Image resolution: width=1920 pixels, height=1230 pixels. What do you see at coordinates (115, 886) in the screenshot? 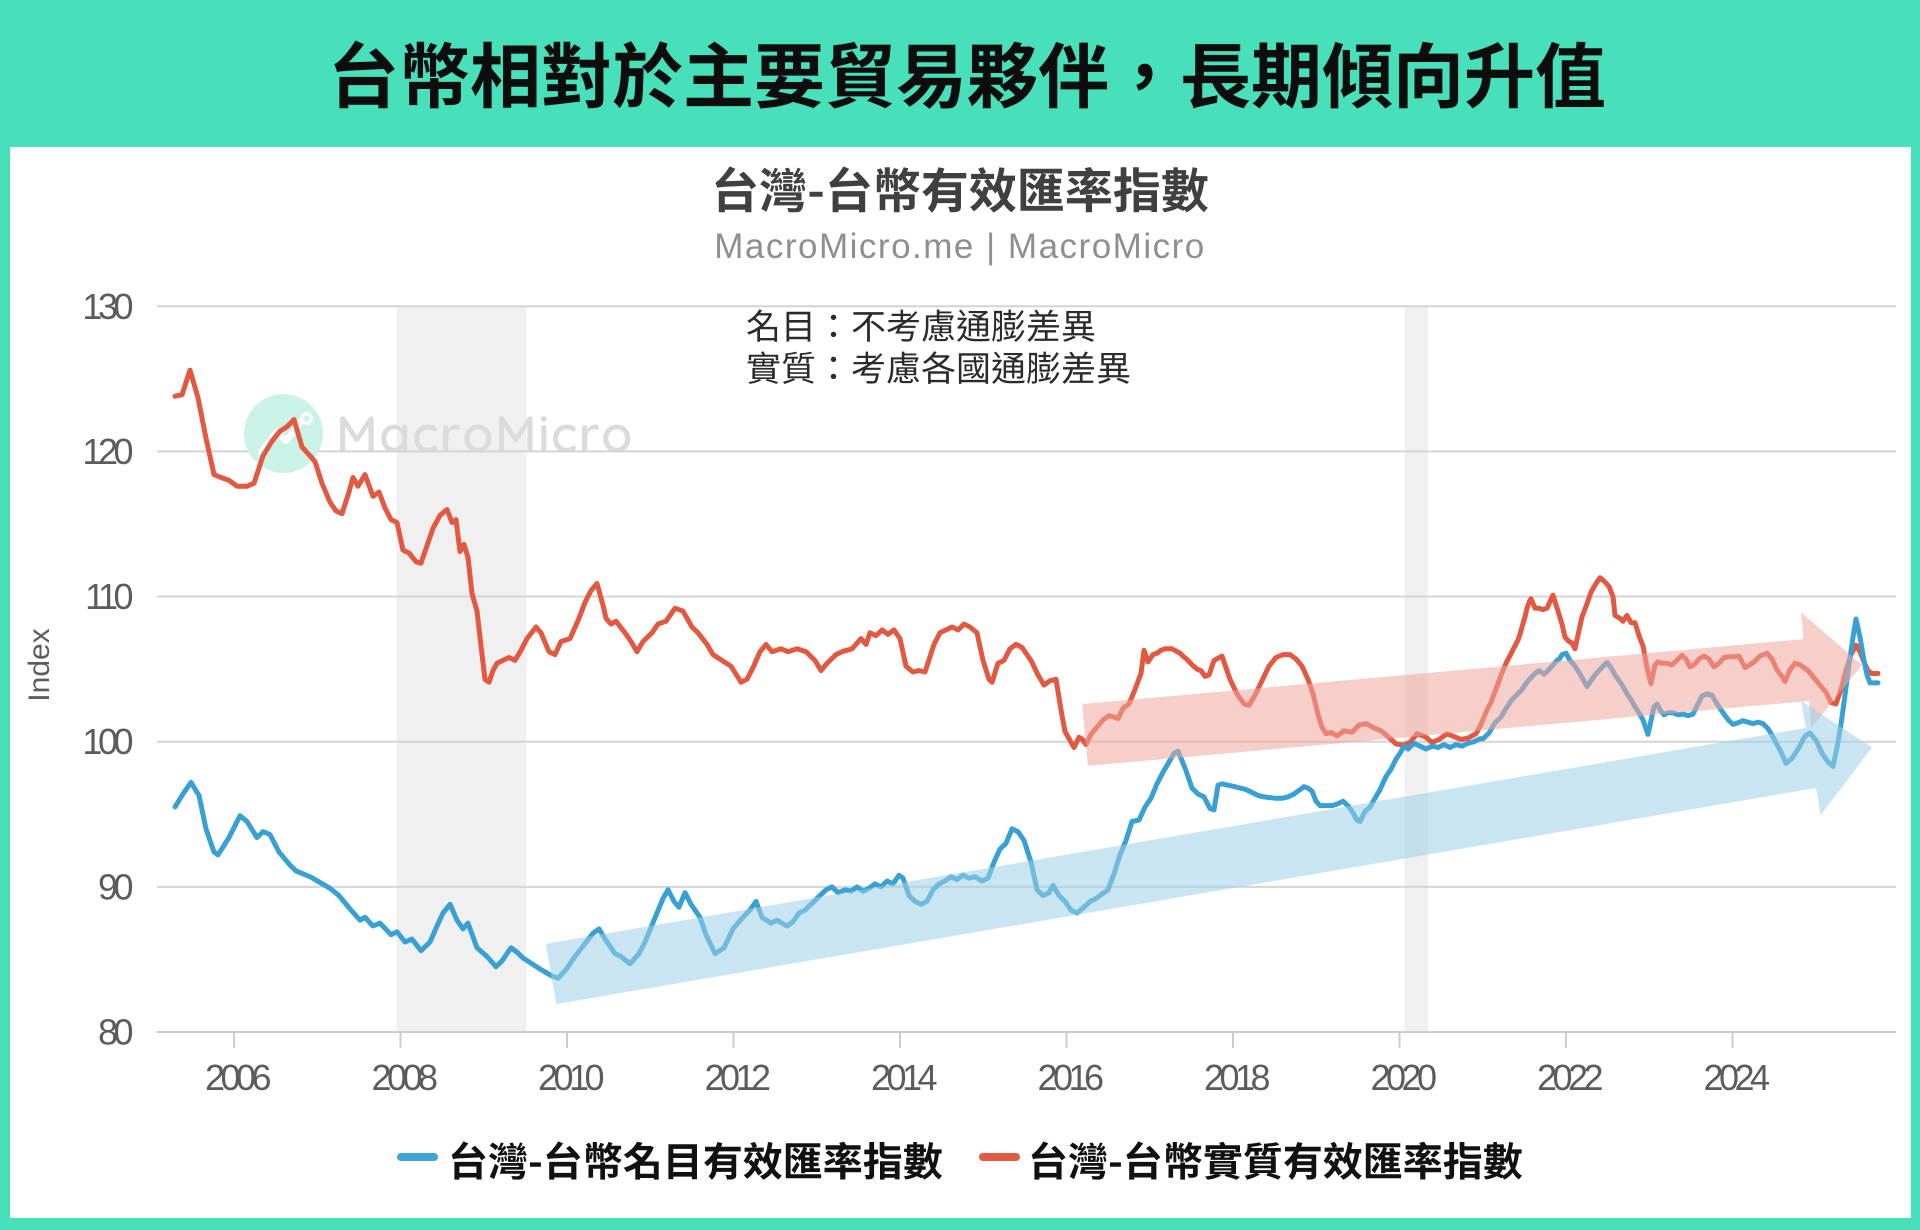
I see `svg-text: 90` at bounding box center [115, 886].